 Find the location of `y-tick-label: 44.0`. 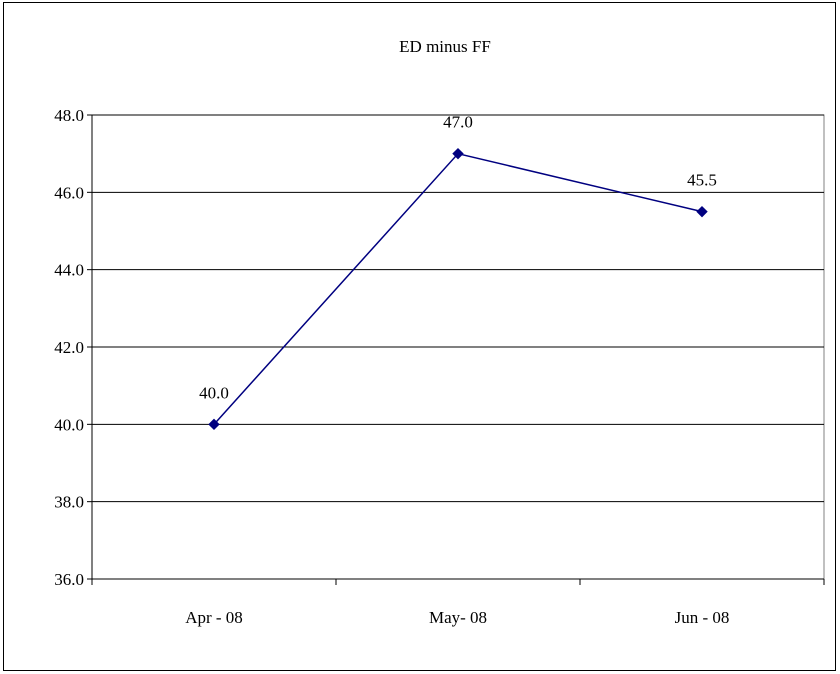

y-tick-label: 44.0 is located at coordinates (69, 270).